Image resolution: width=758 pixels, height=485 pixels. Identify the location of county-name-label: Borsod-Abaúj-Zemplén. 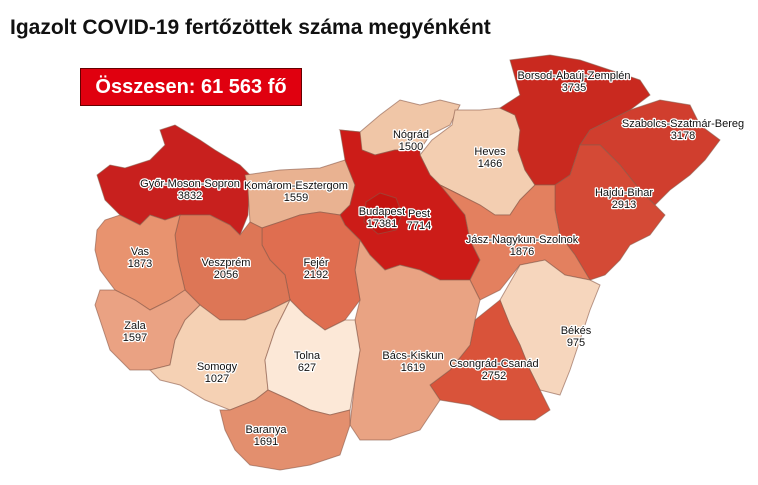
(573, 76).